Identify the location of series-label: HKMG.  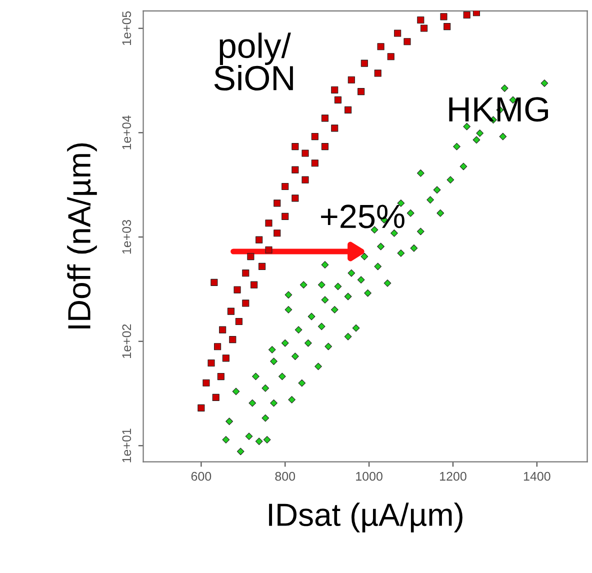
(498, 109).